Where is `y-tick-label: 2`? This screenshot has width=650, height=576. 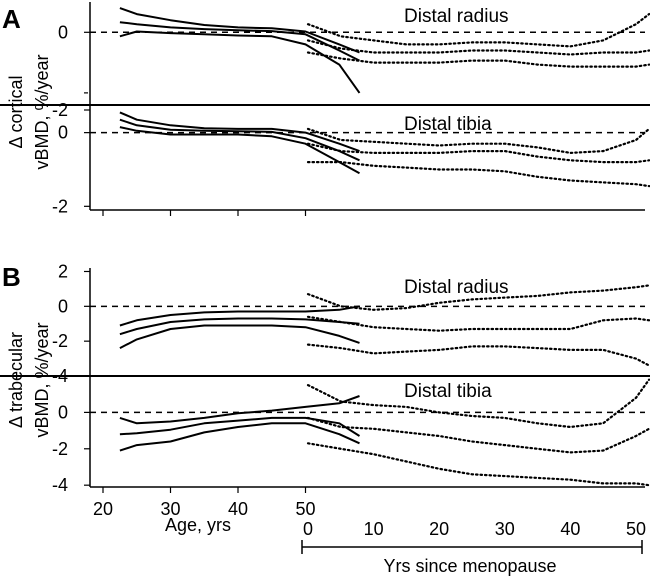 y-tick-label: 2 is located at coordinates (63, 271).